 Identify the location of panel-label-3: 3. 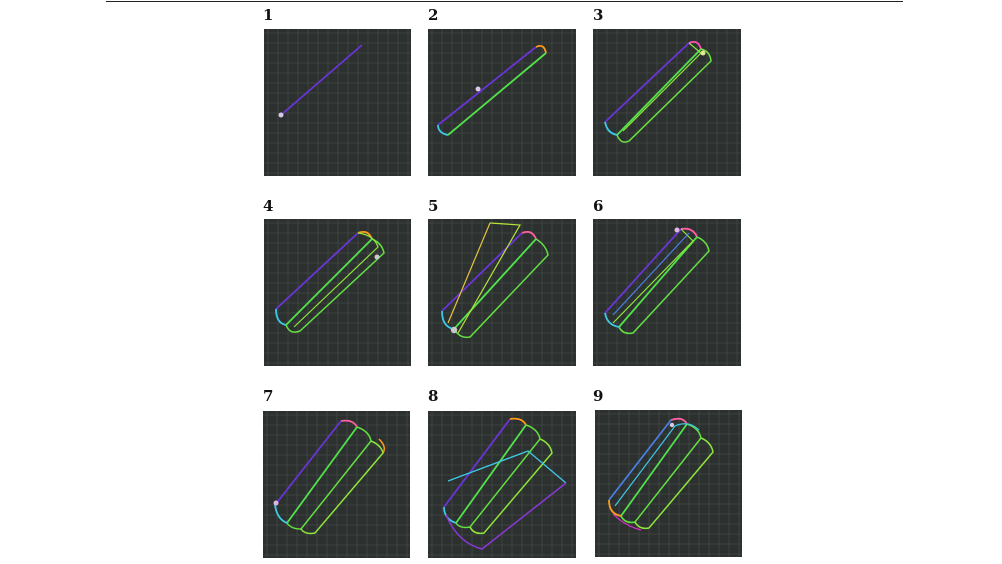
(598, 15).